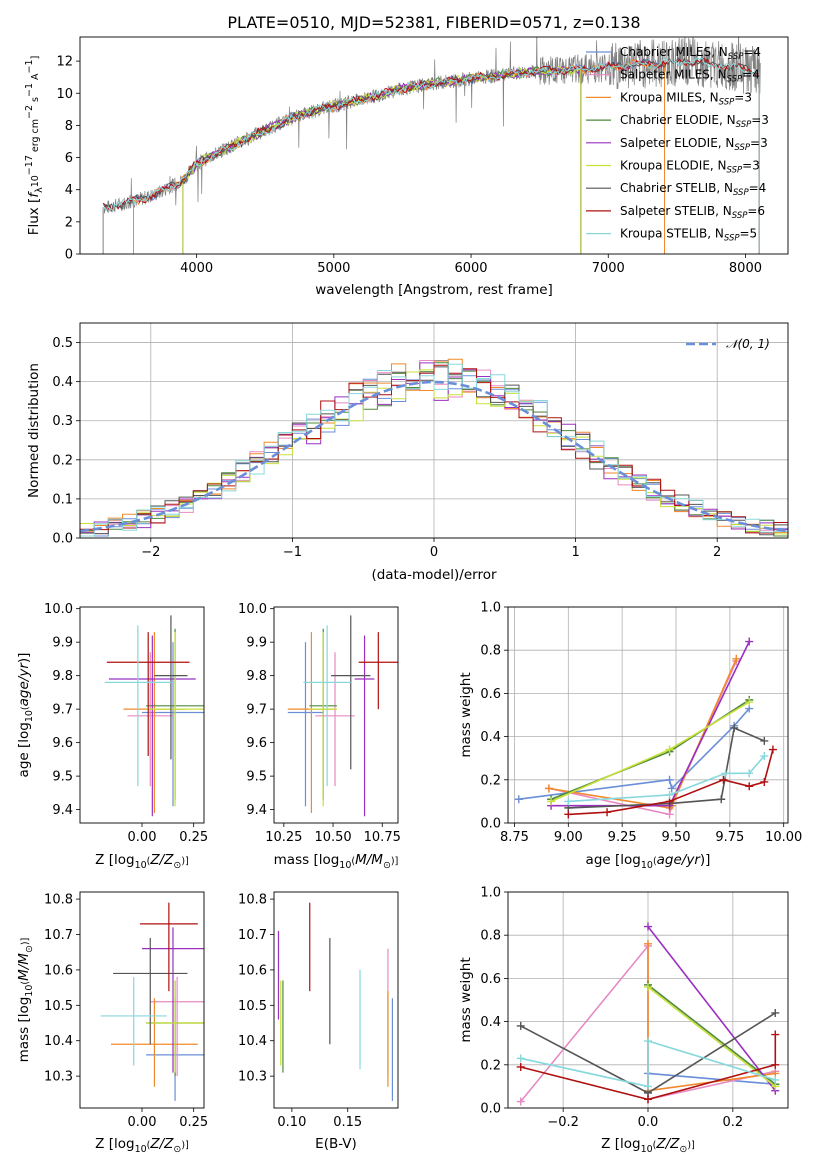  What do you see at coordinates (196, 268) in the screenshot?
I see `x-tick-label: 4000` at bounding box center [196, 268].